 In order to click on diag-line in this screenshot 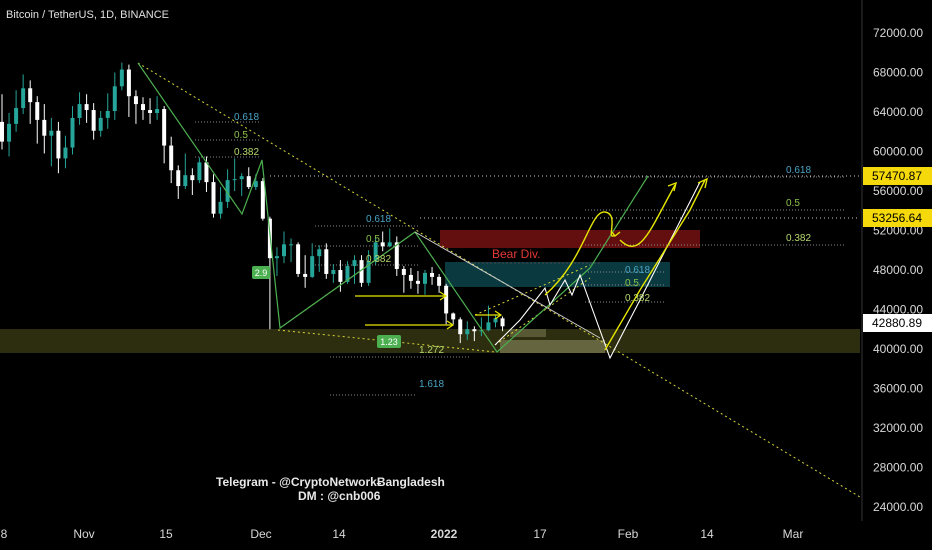, I will do `click(507, 285)`.